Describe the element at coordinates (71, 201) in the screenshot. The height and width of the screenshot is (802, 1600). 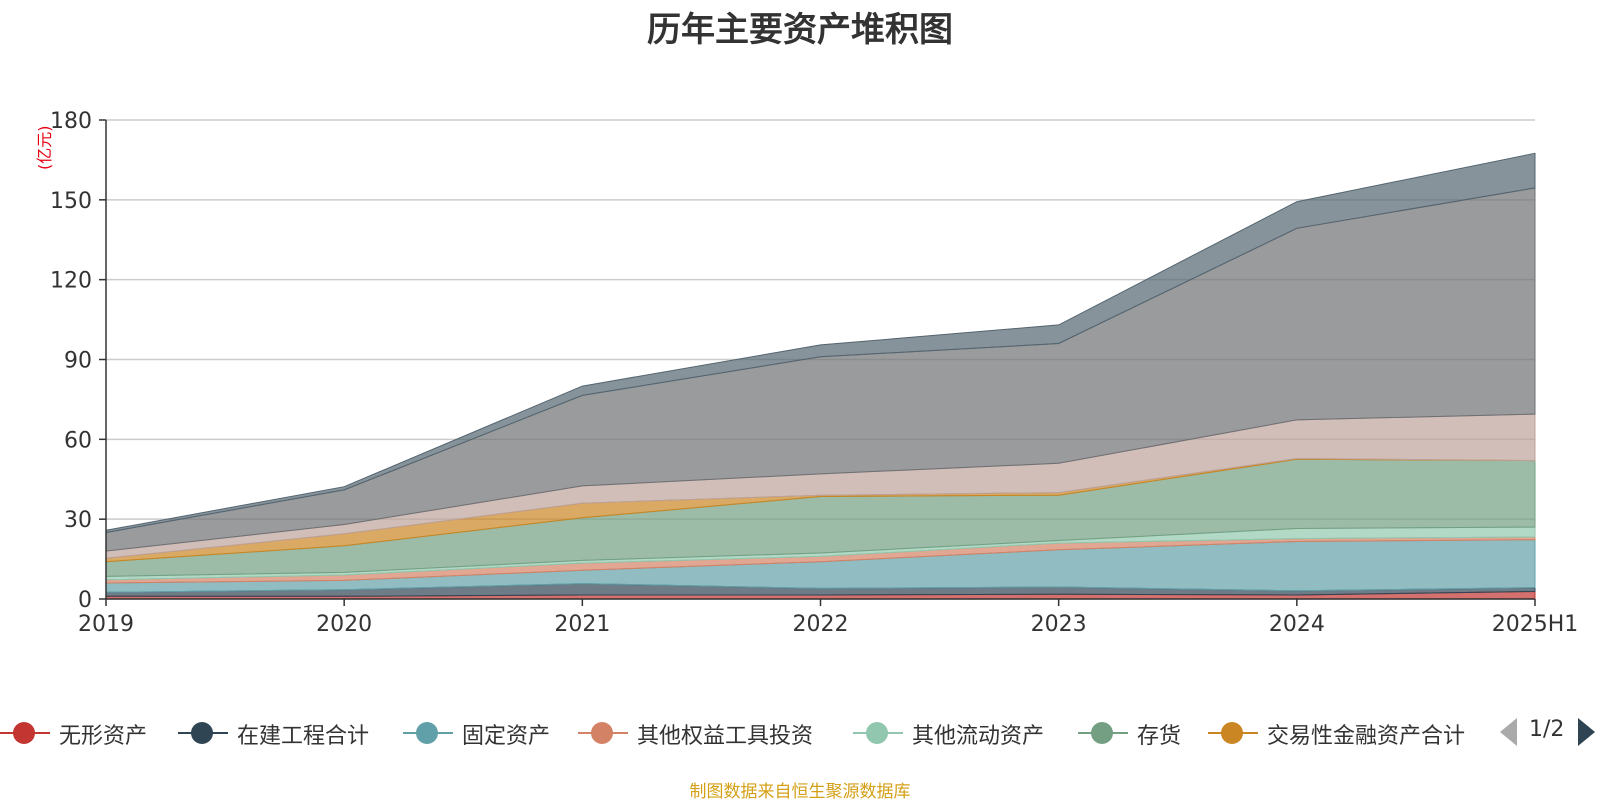
I see `y-tick-label: 150` at that location.